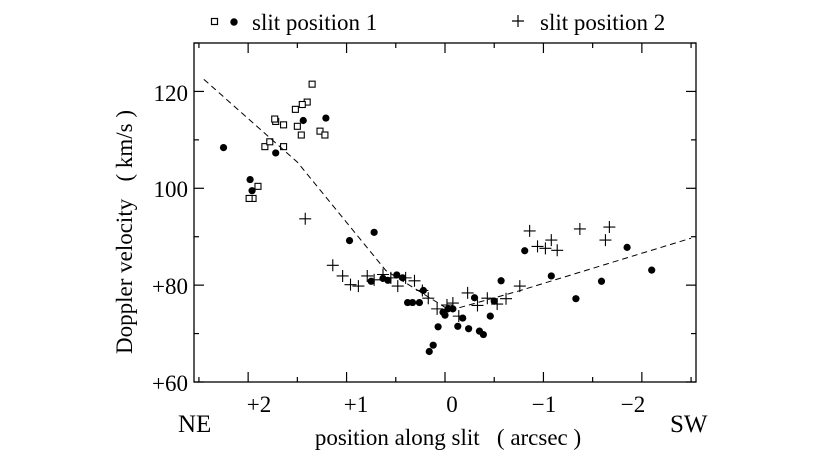  Describe the element at coordinates (602, 22) in the screenshot. I see `legend-label-slit-2: slit position 2` at that location.